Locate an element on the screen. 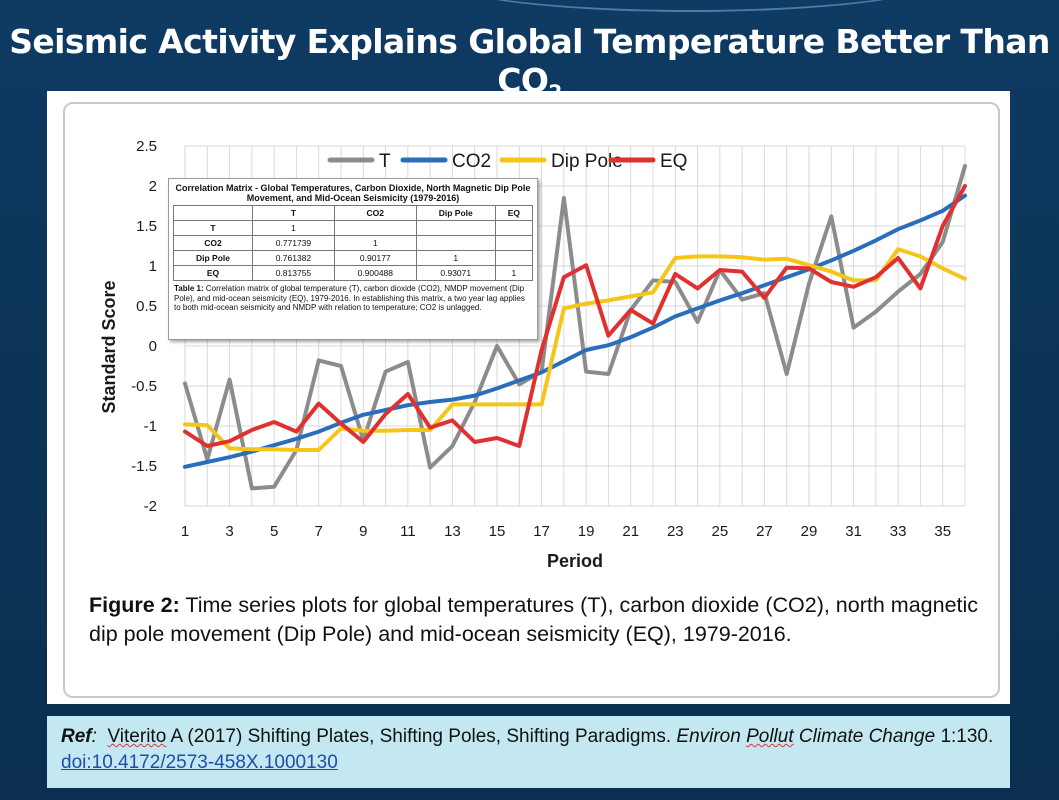  table-cell: 0.90177 is located at coordinates (375, 258).